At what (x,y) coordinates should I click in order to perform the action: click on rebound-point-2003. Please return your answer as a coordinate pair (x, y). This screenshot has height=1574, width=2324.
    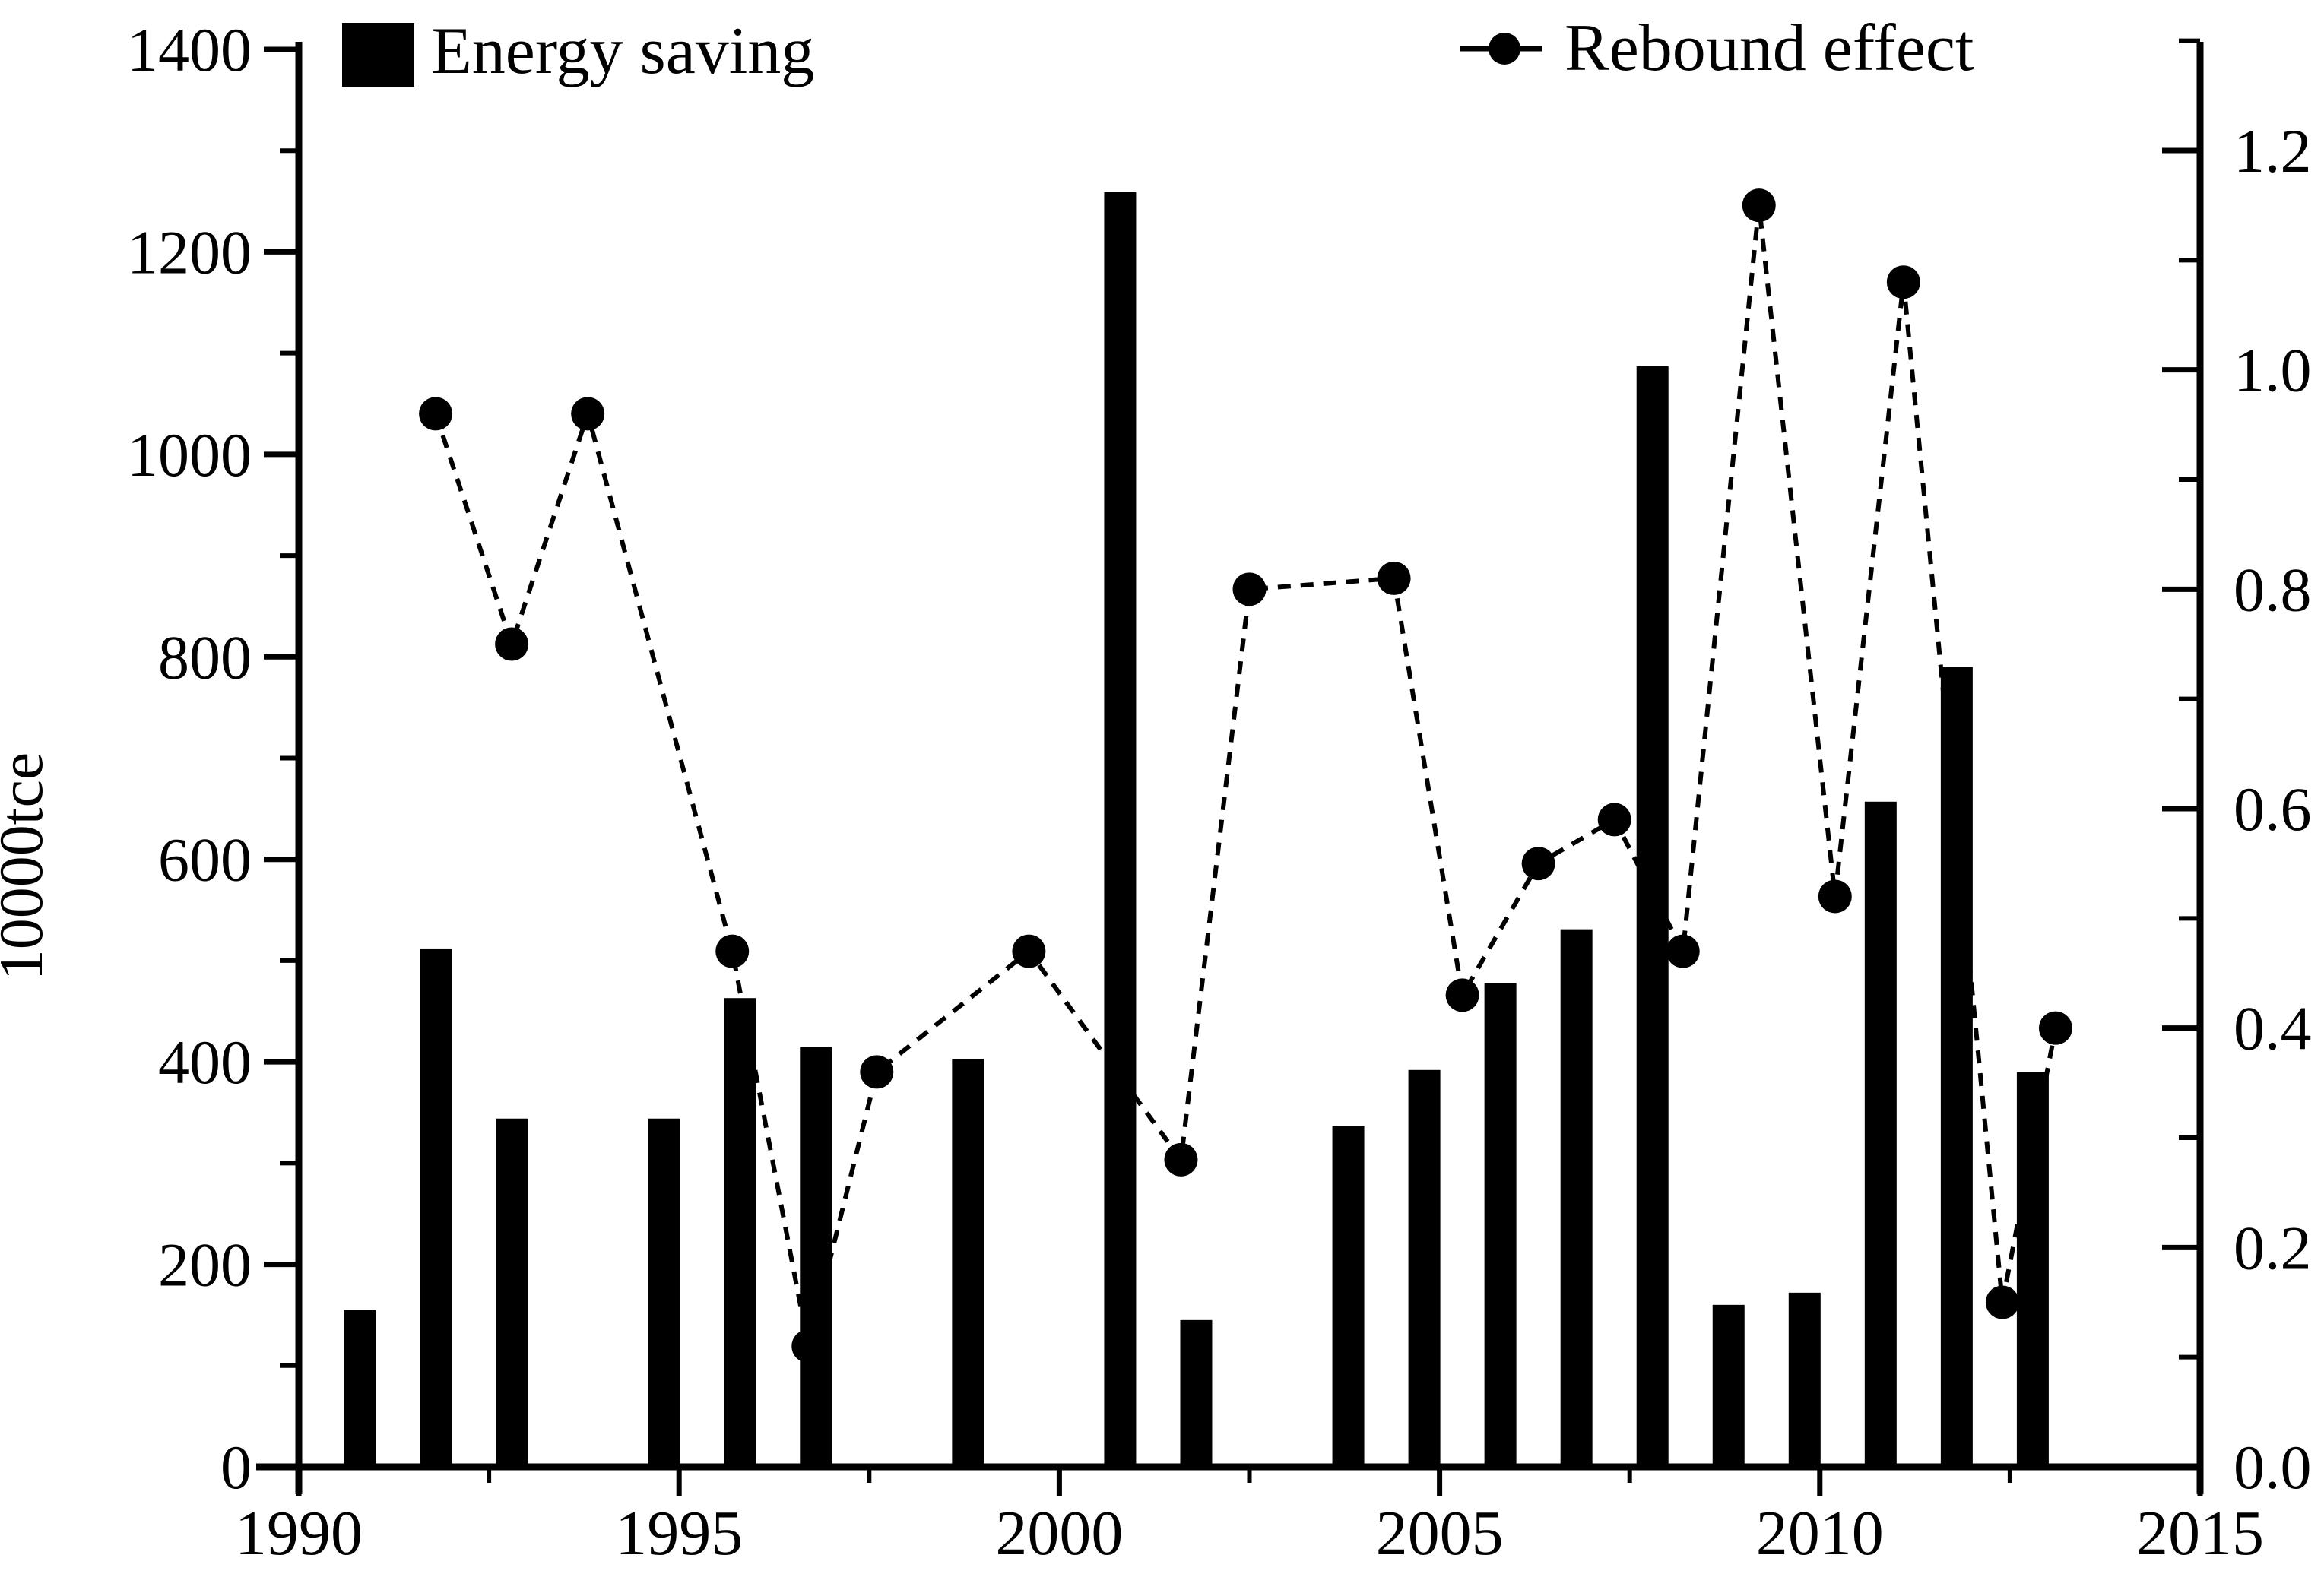
    Looking at the image, I should click on (1249, 589).